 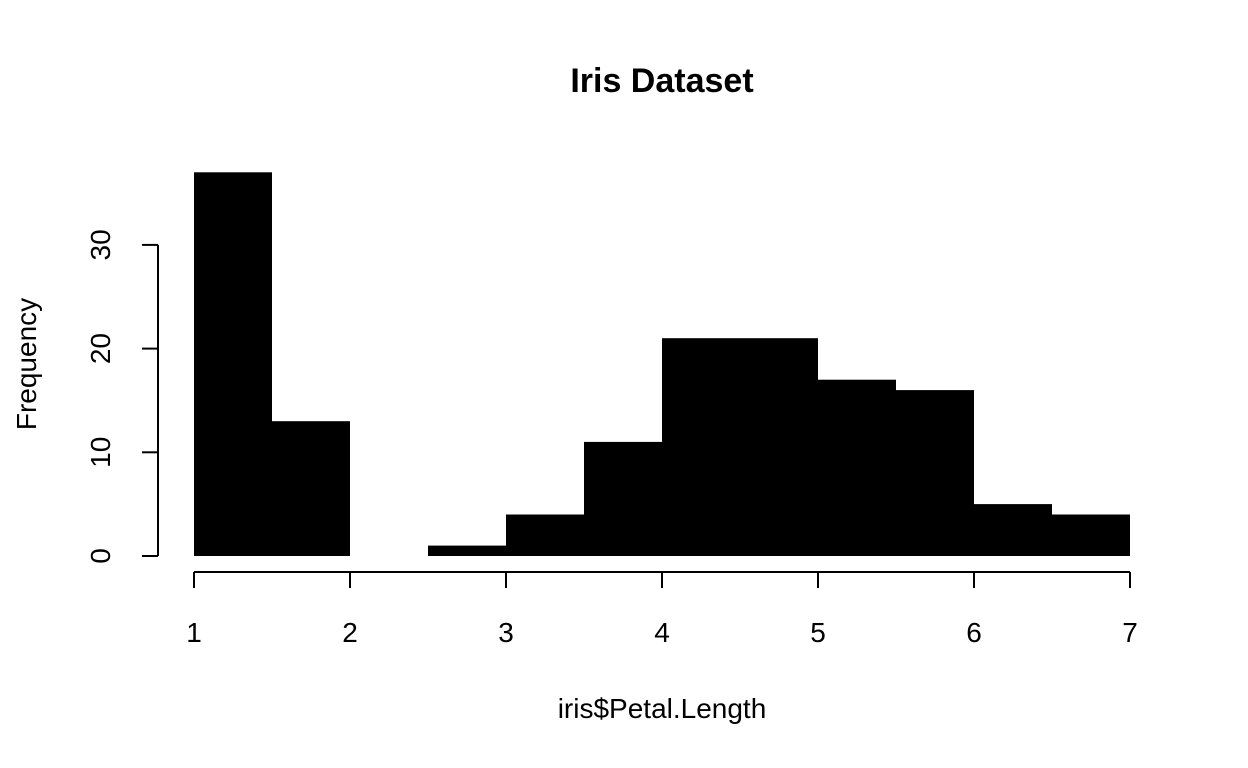 I want to click on chart-title: Iris Dataset, so click(x=661, y=81).